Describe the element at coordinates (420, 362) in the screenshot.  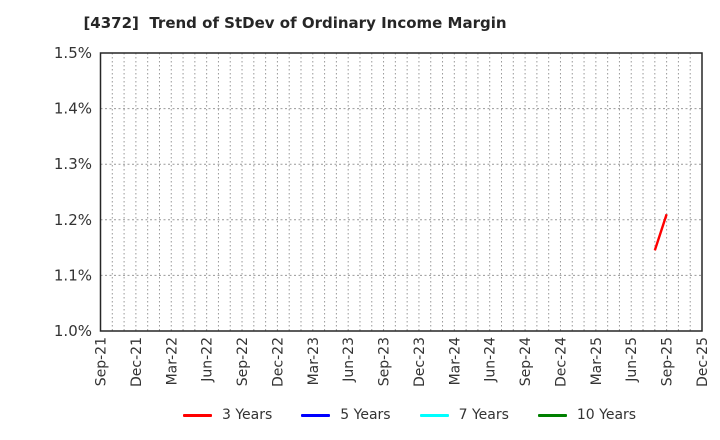
I see `x-tick-label: Dec-23` at that location.